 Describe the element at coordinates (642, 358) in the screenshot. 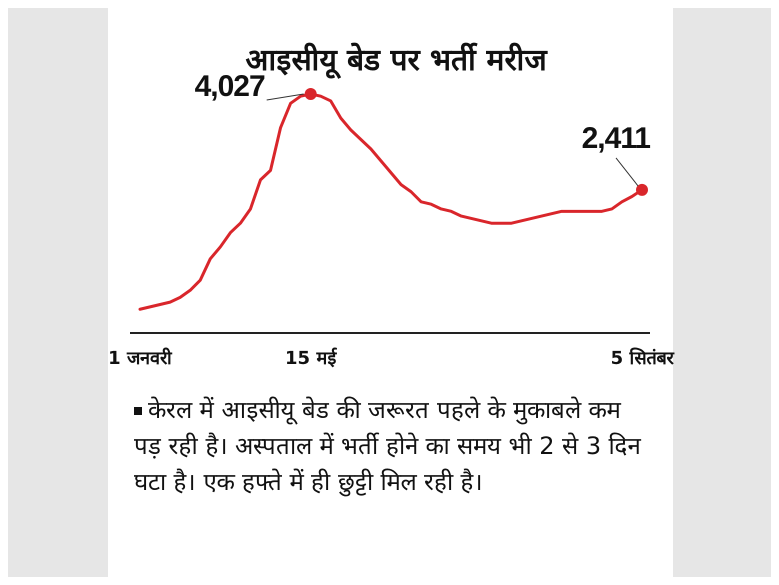

I see `x-tick-label: 5 सितंबर` at that location.